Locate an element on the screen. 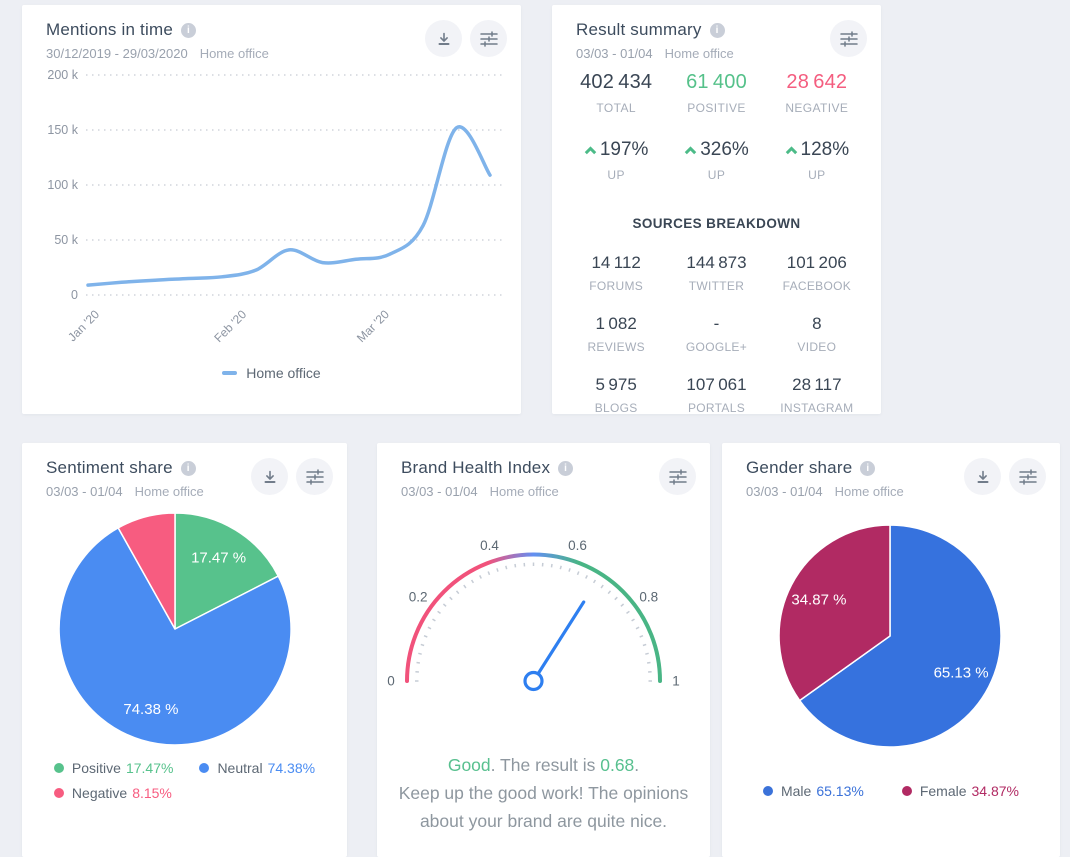  gauge-tick-label: 0 is located at coordinates (391, 681).